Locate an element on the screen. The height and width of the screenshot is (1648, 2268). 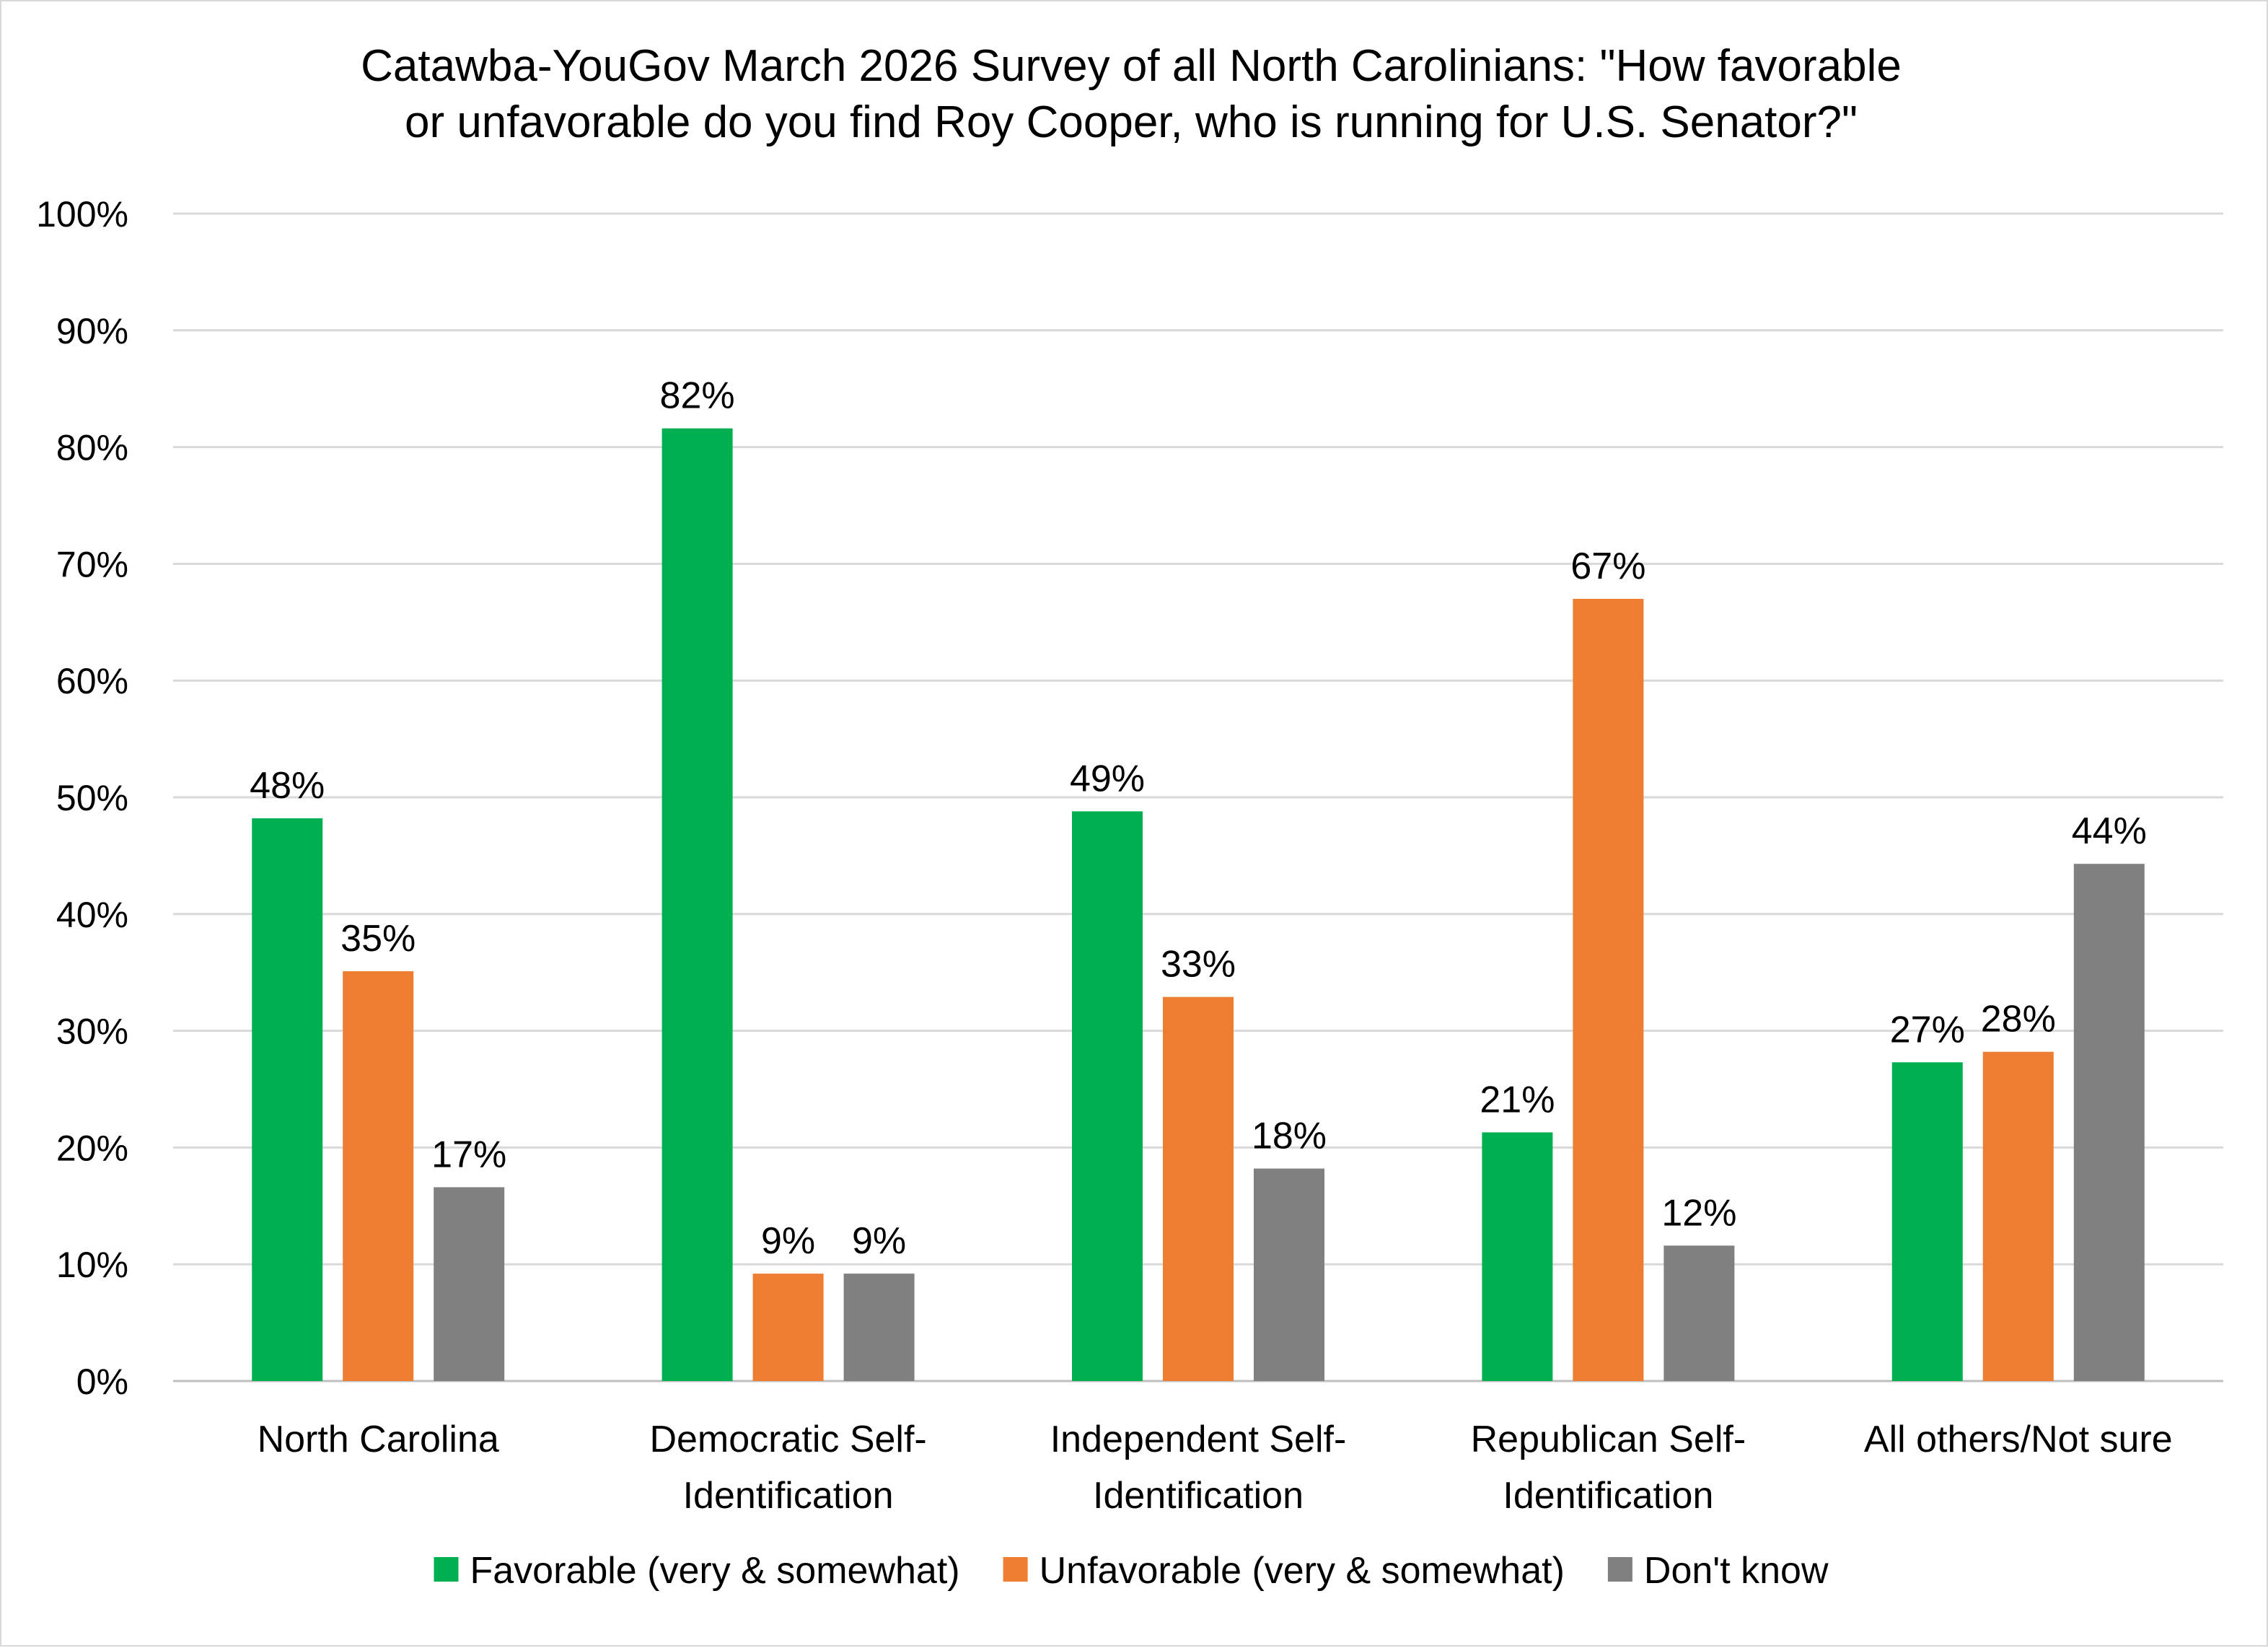
x-category-label: Republican Self- is located at coordinates (1609, 1439).